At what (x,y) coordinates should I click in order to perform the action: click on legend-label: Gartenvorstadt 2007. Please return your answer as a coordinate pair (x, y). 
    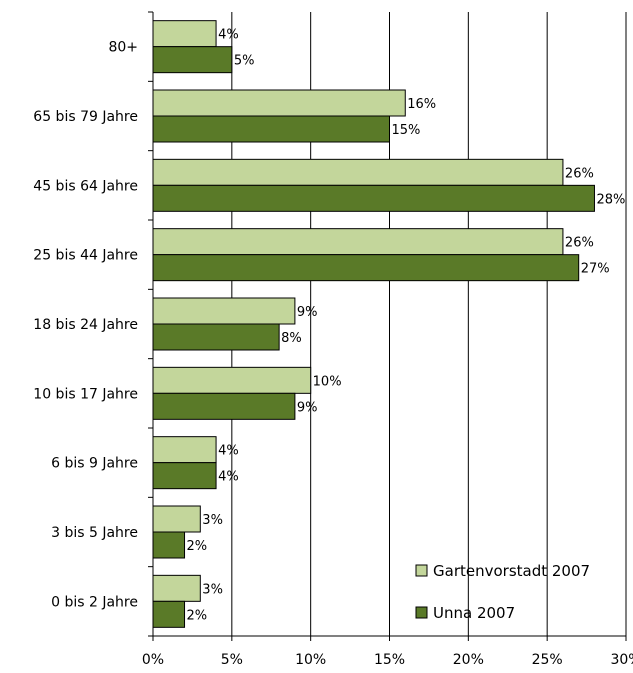
    Looking at the image, I should click on (511, 571).